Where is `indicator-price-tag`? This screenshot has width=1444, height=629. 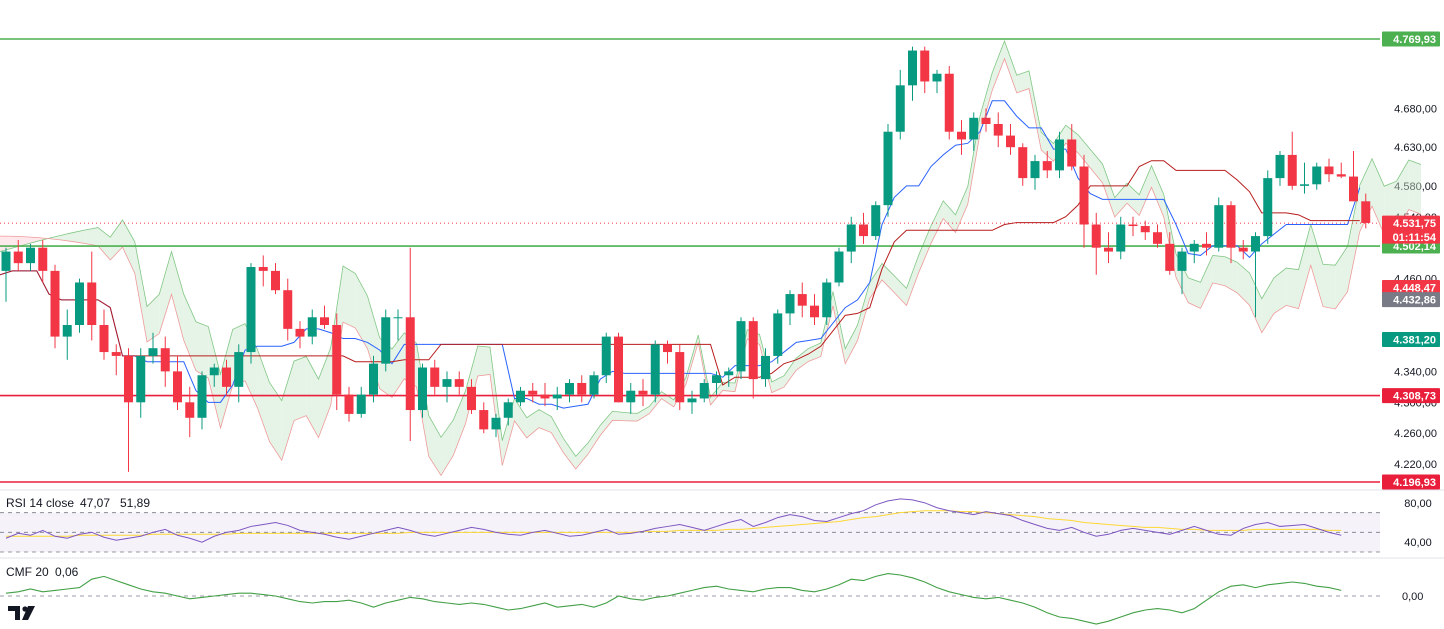
indicator-price-tag is located at coordinates (1411, 288).